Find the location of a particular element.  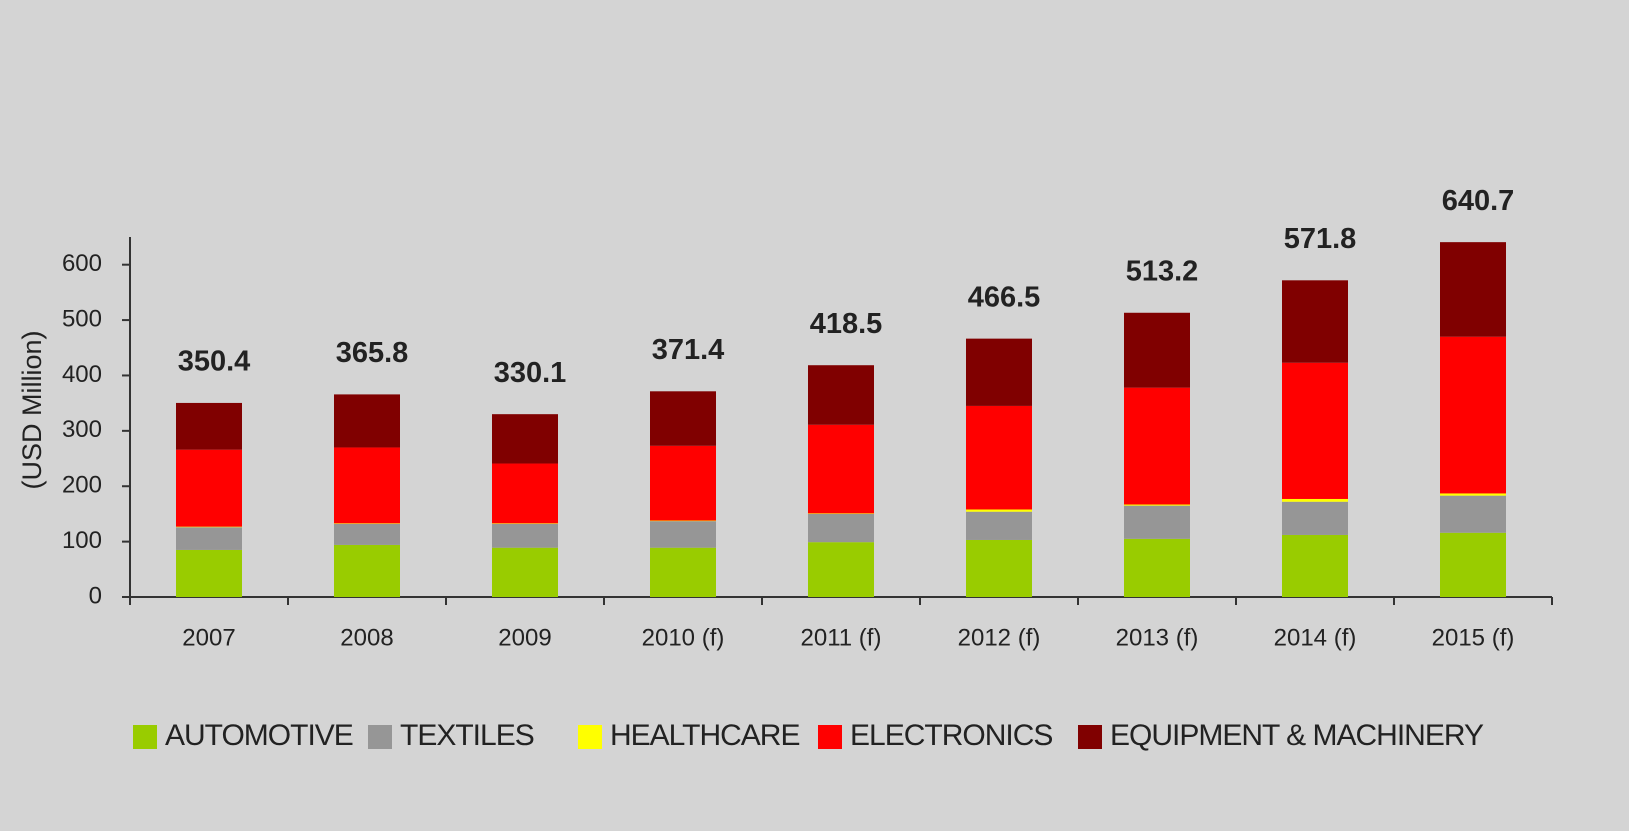

y-axis-label: (USD Million) is located at coordinates (32, 409).